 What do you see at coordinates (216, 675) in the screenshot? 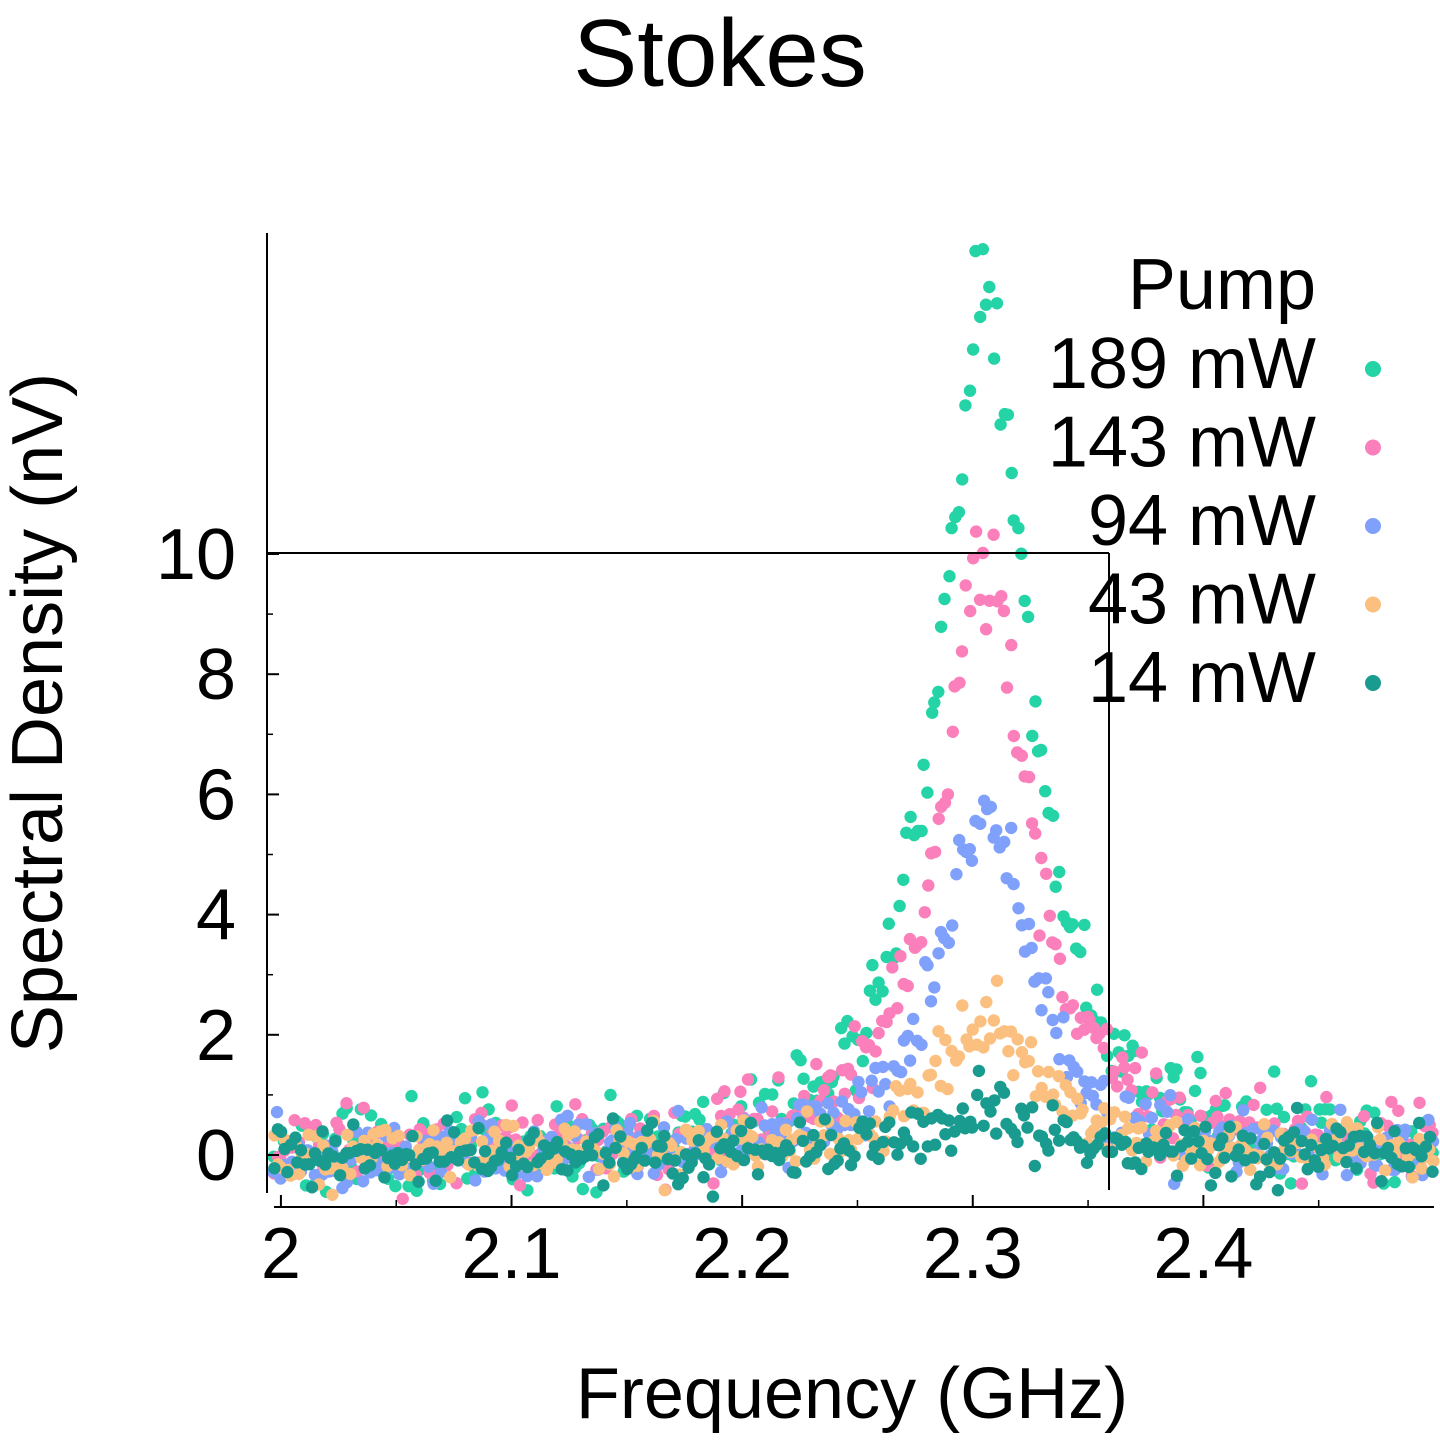
I see `y-tick-label: 8` at bounding box center [216, 675].